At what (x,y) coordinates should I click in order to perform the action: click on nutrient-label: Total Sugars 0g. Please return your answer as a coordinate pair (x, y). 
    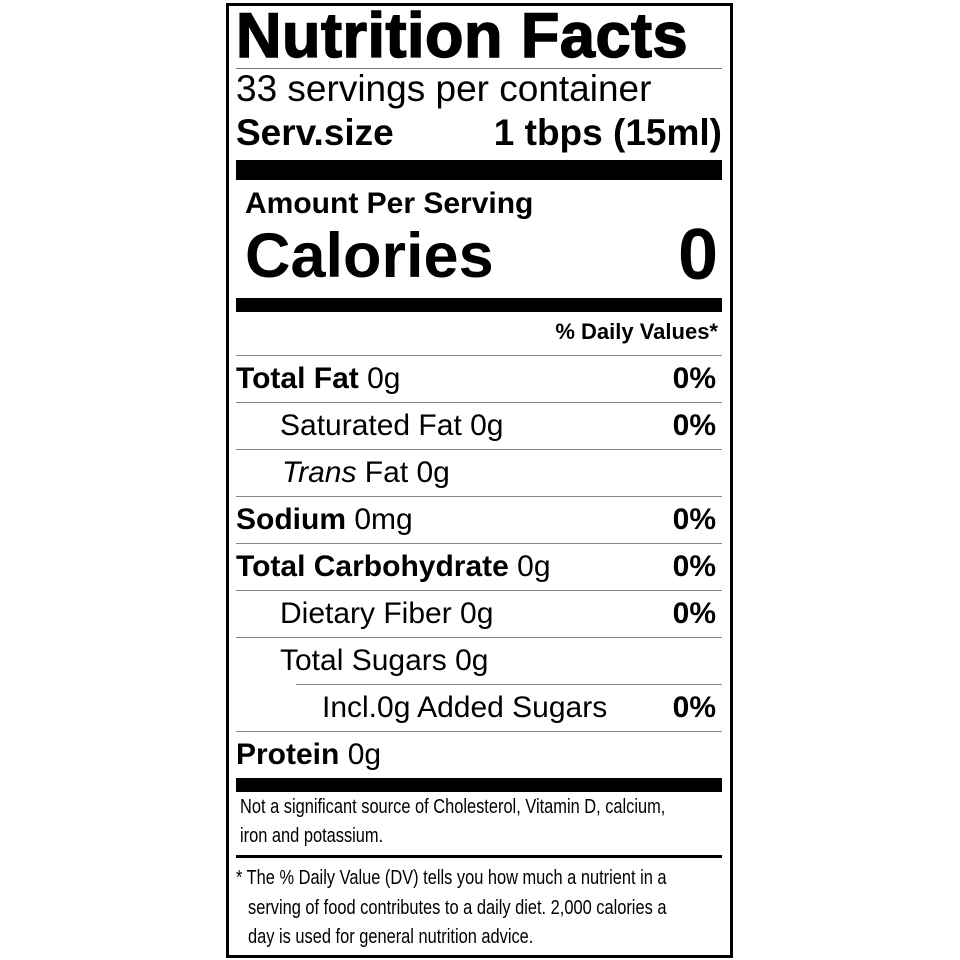
    Looking at the image, I should click on (384, 661).